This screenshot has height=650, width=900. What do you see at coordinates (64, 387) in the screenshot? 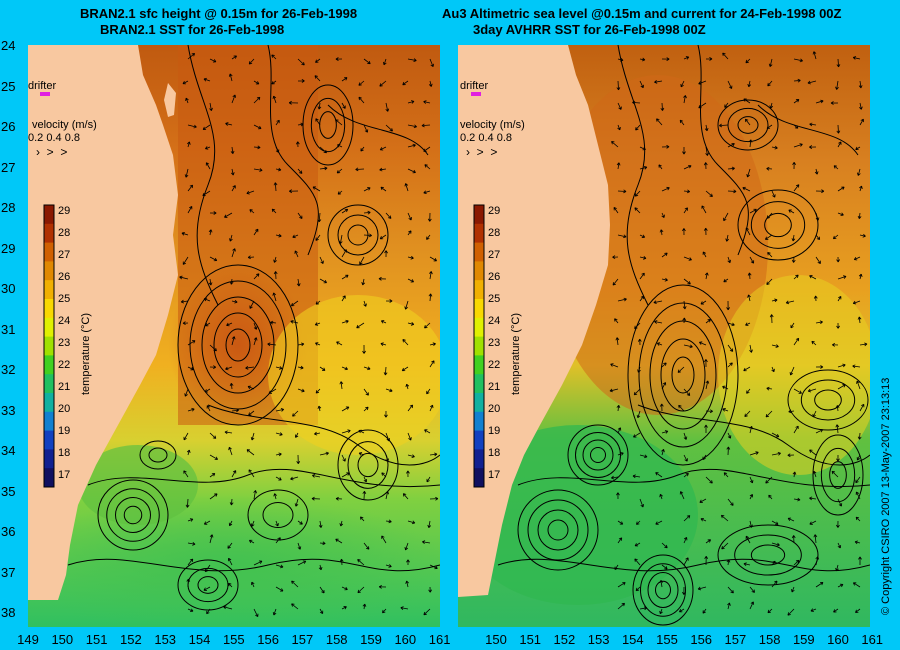
I see `left-colorbar-tick: 21` at bounding box center [64, 387].